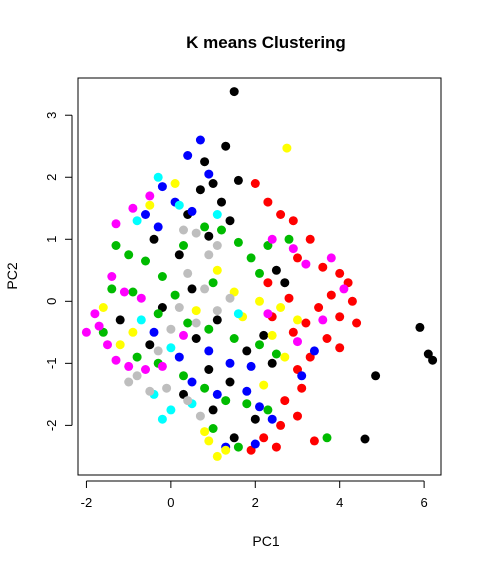 Image resolution: width=495 pixels, height=569 pixels. What do you see at coordinates (51, 177) in the screenshot?
I see `y-tick-label: 2` at bounding box center [51, 177].